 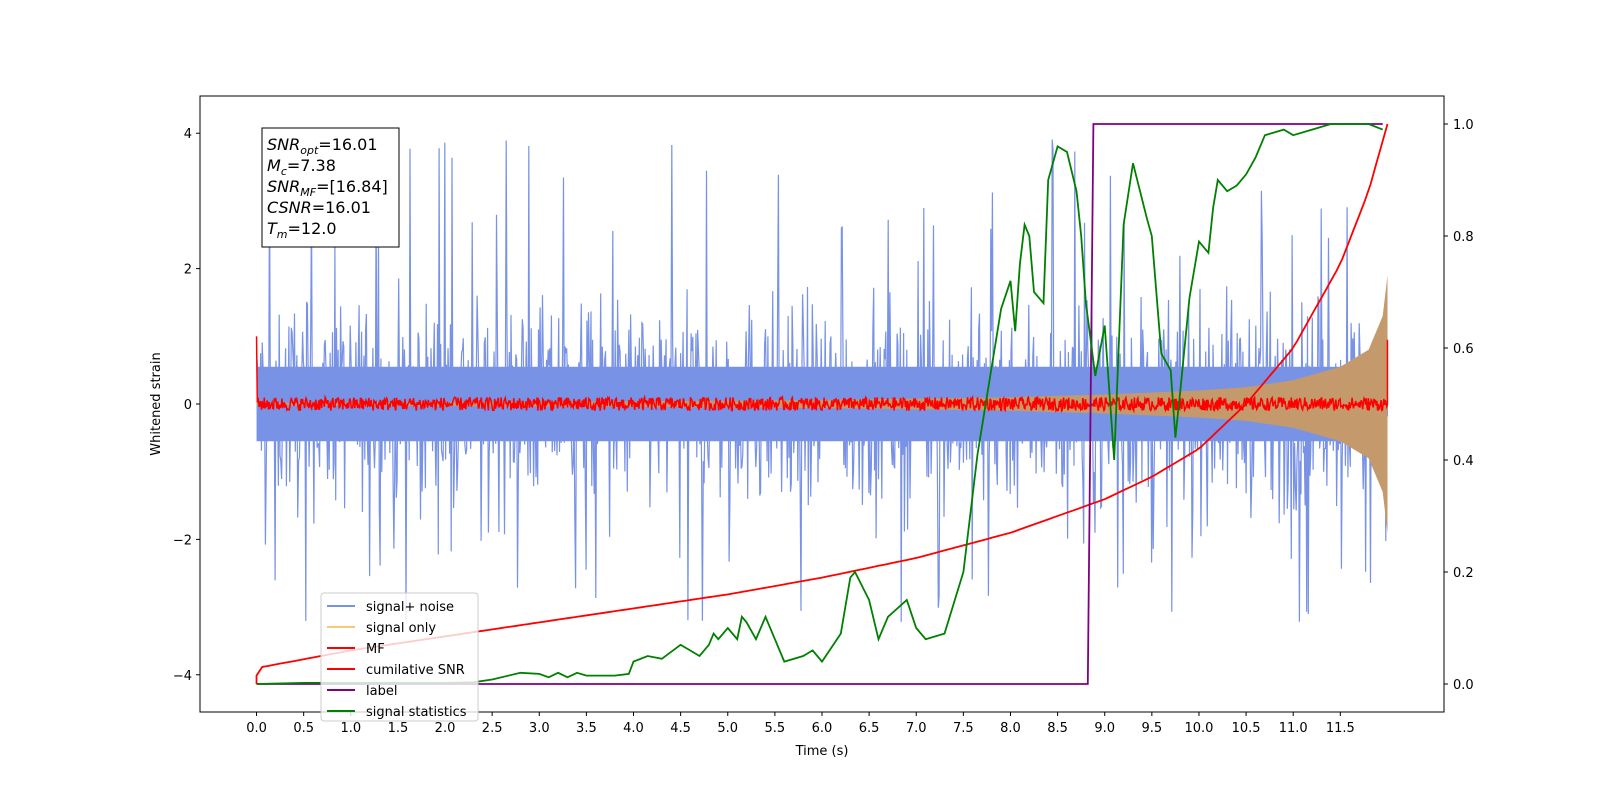 What do you see at coordinates (680, 728) in the screenshot?
I see `x-tick-label: 4.5` at bounding box center [680, 728].